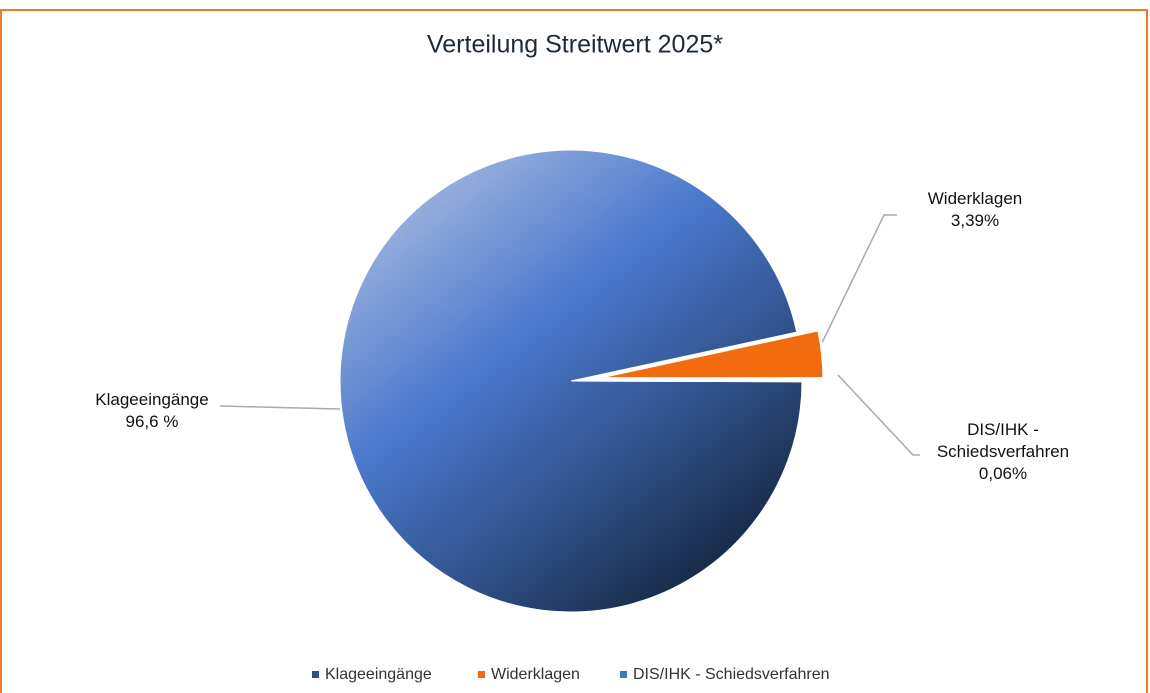 The image size is (1150, 693). Describe the element at coordinates (731, 674) in the screenshot. I see `legend-label: DIS/IHK - Schiedsverfahren` at that location.